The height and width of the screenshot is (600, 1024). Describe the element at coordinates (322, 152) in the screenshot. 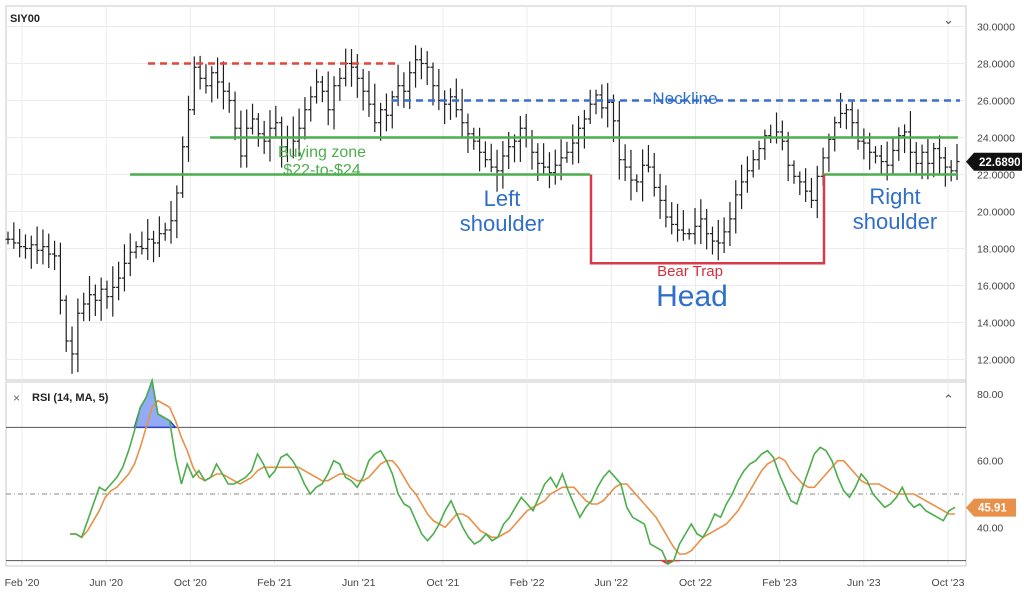

I see `buying-zone-label: Buying zone` at that location.